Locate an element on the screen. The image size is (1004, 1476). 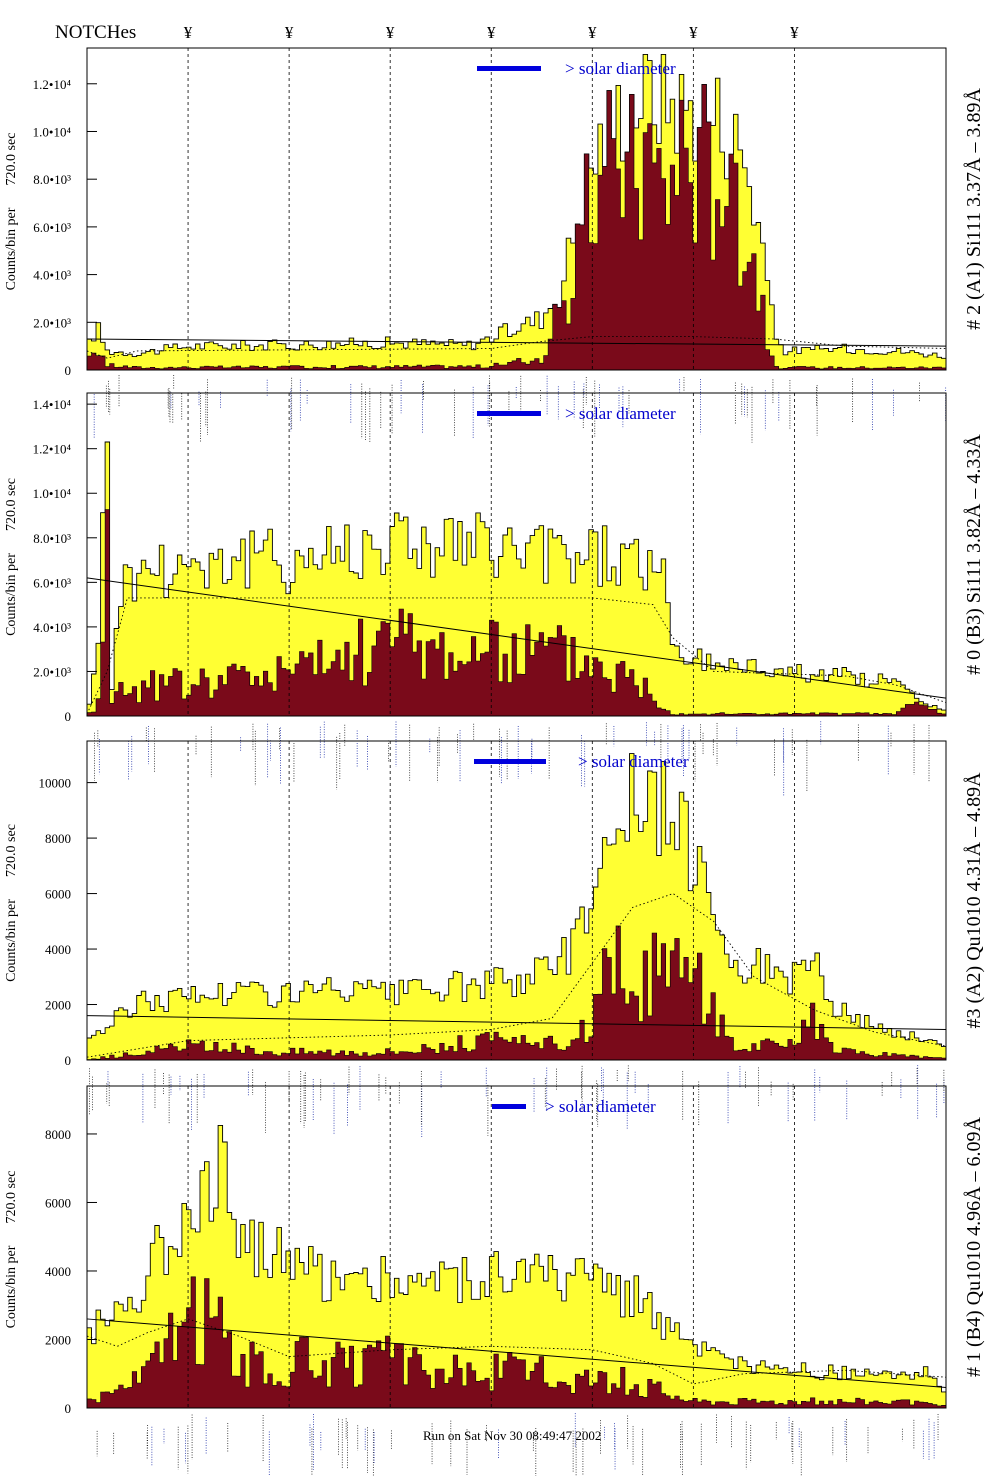
y-tick-label: 1.4•10⁴ is located at coordinates (52, 404).